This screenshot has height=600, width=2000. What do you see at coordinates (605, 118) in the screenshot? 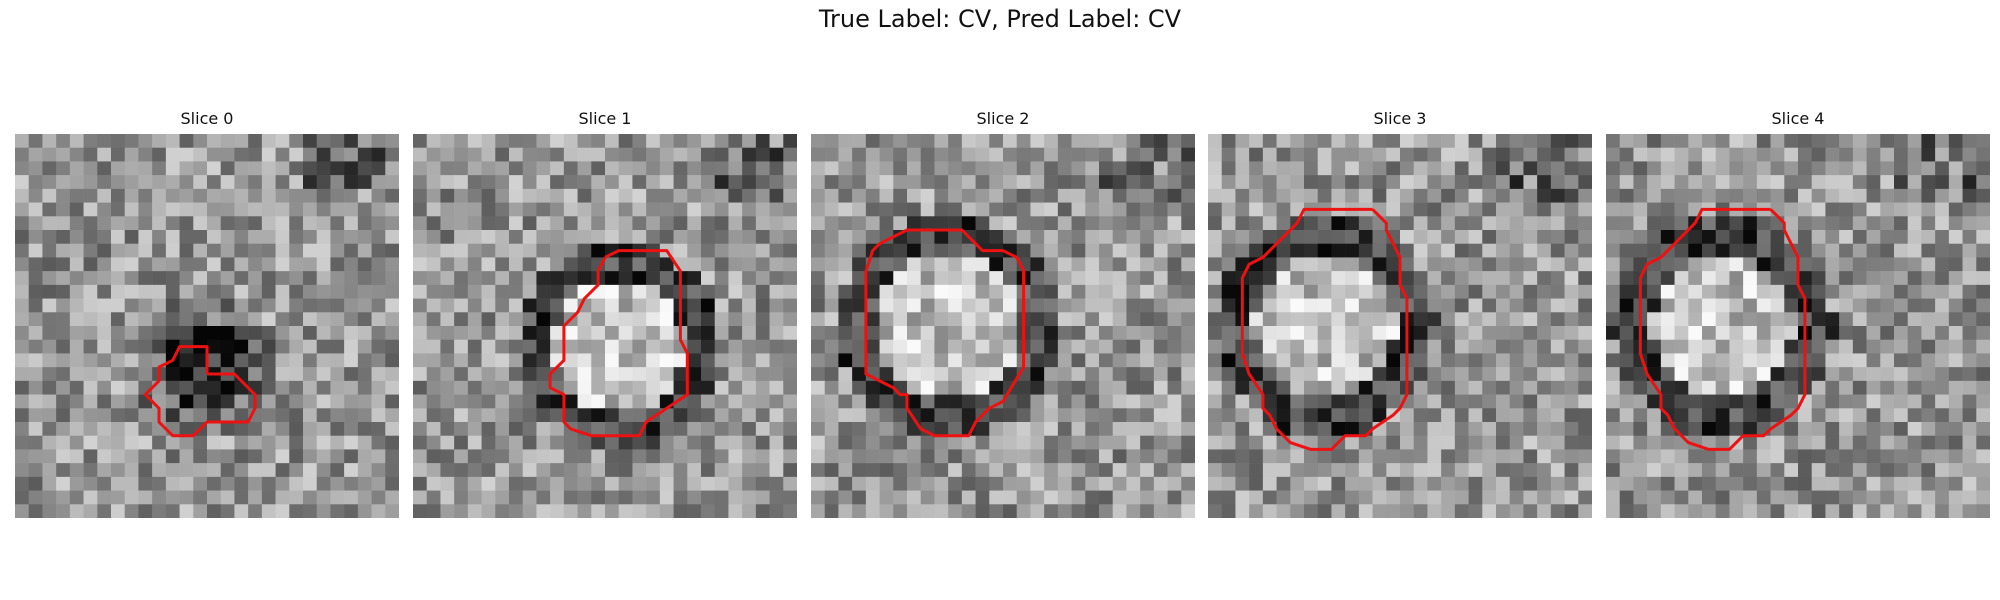
I see `panel-title-slice-1: Slice 1` at bounding box center [605, 118].